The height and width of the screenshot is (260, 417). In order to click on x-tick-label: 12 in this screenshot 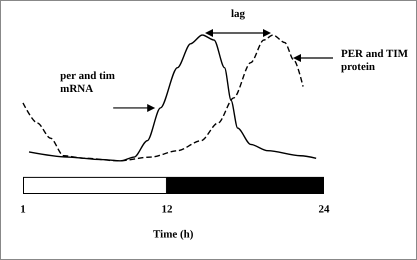, I will do `click(167, 210)`.